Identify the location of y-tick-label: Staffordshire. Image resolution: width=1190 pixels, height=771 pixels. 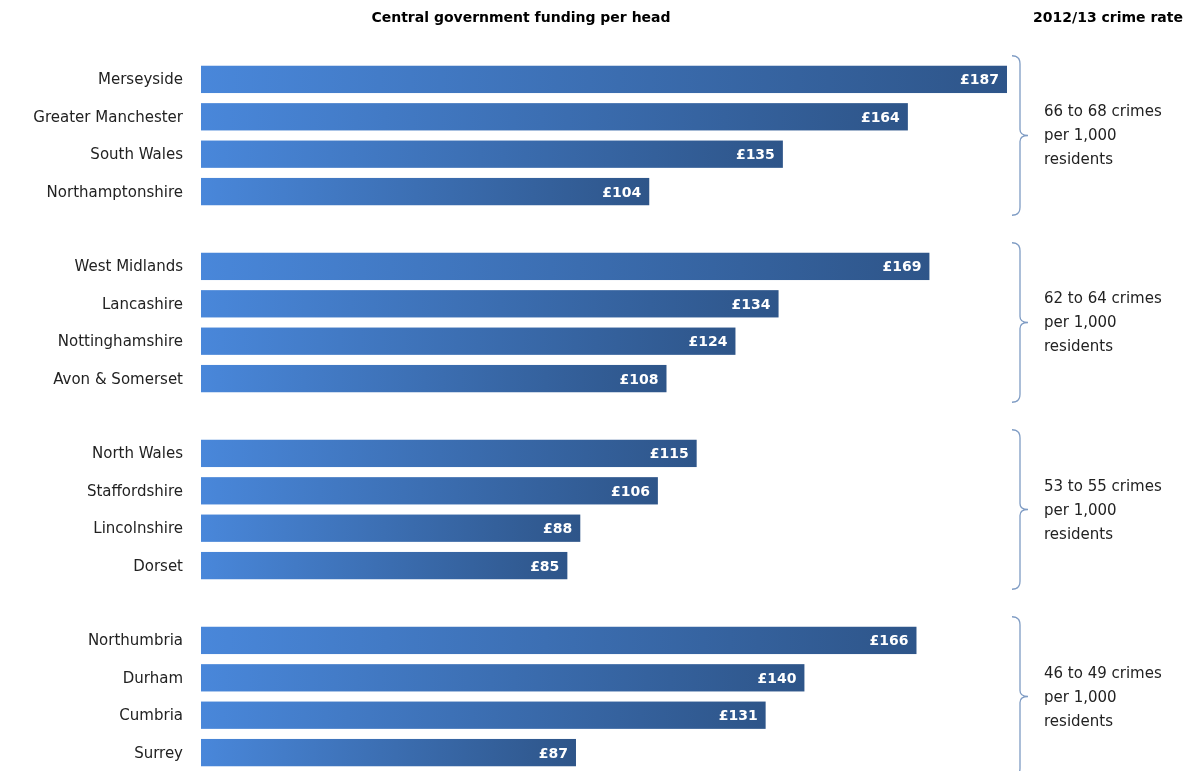
(134, 490).